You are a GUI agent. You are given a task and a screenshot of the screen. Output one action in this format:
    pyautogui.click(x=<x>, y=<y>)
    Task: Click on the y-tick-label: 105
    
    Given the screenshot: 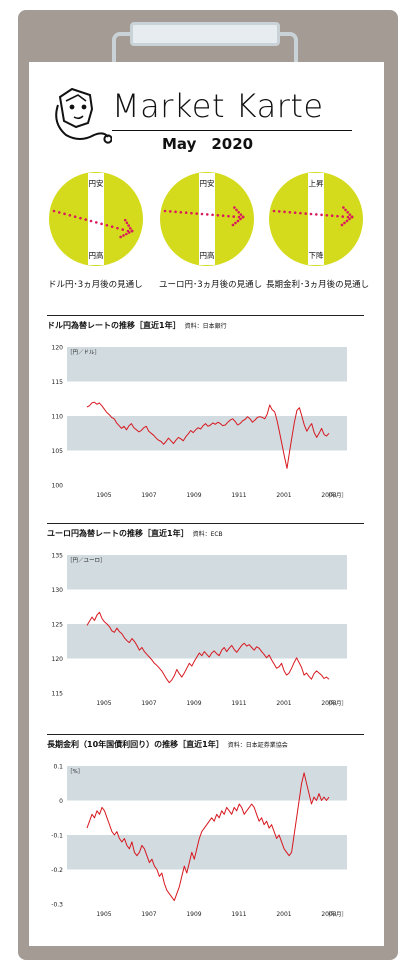 What is the action you would take?
    pyautogui.click(x=58, y=451)
    